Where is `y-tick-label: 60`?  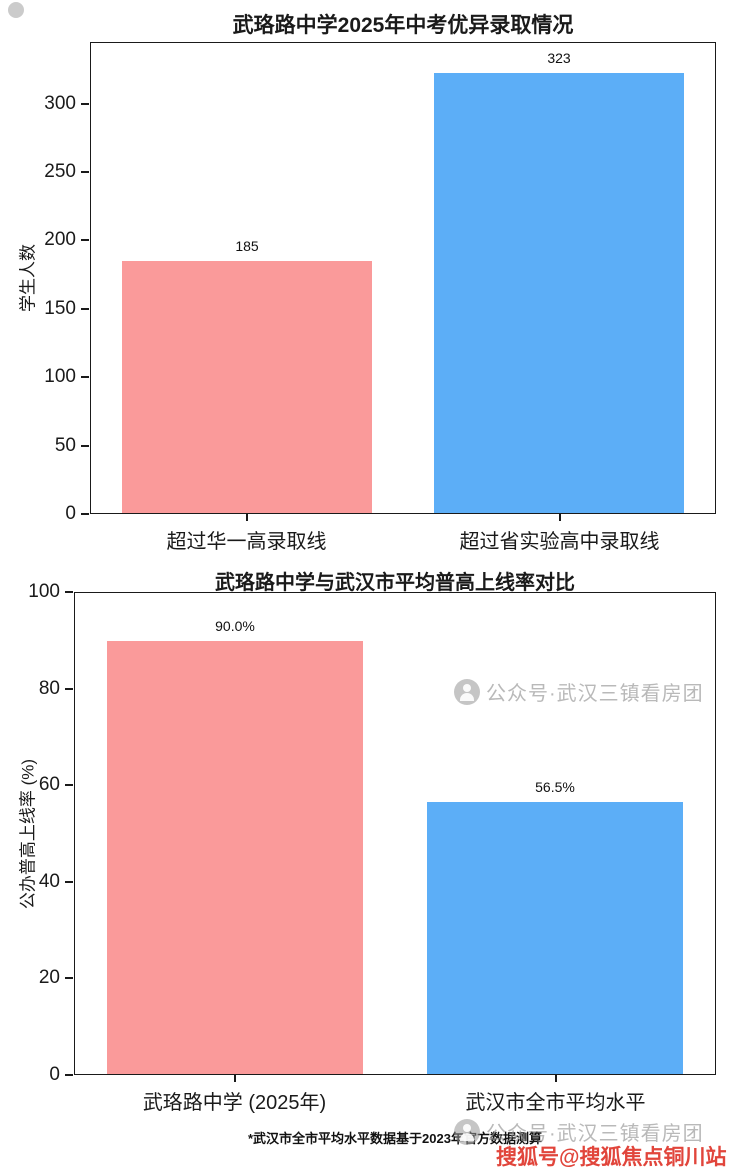 y-tick-label: 60 is located at coordinates (49, 785).